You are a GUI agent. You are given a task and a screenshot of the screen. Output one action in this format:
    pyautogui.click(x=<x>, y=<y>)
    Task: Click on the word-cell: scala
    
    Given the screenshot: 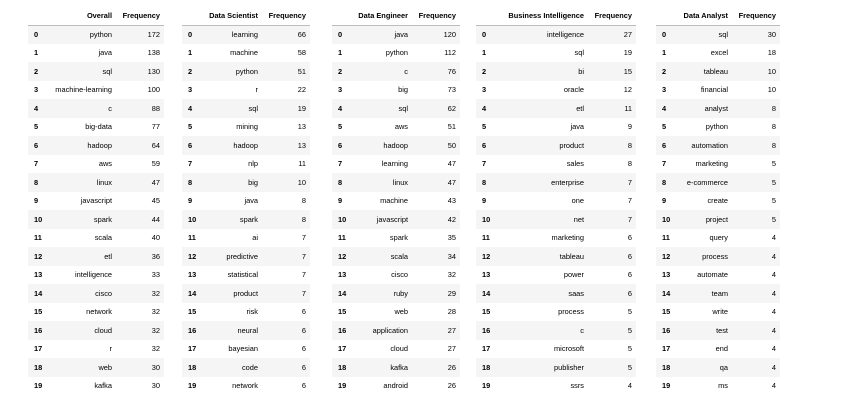 What is the action you would take?
    pyautogui.click(x=399, y=256)
    